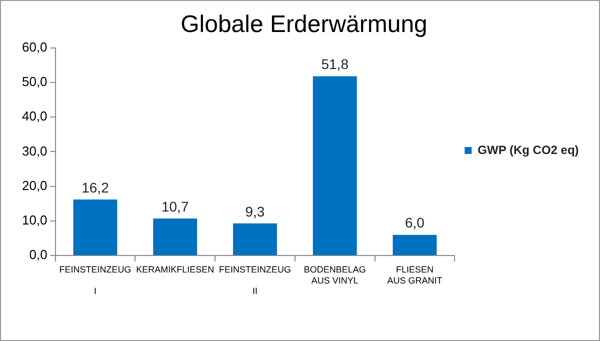  Describe the element at coordinates (254, 280) in the screenshot. I see `category-label: FEINSTEINZEUG II` at that location.